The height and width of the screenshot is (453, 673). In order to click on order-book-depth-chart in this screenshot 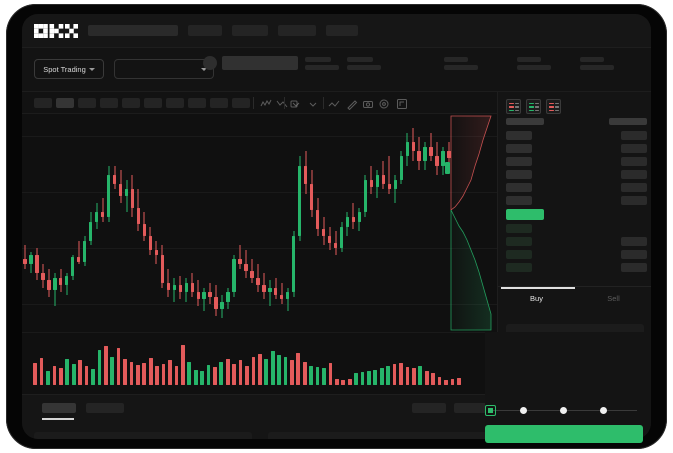, I will do `click(471, 223)`.